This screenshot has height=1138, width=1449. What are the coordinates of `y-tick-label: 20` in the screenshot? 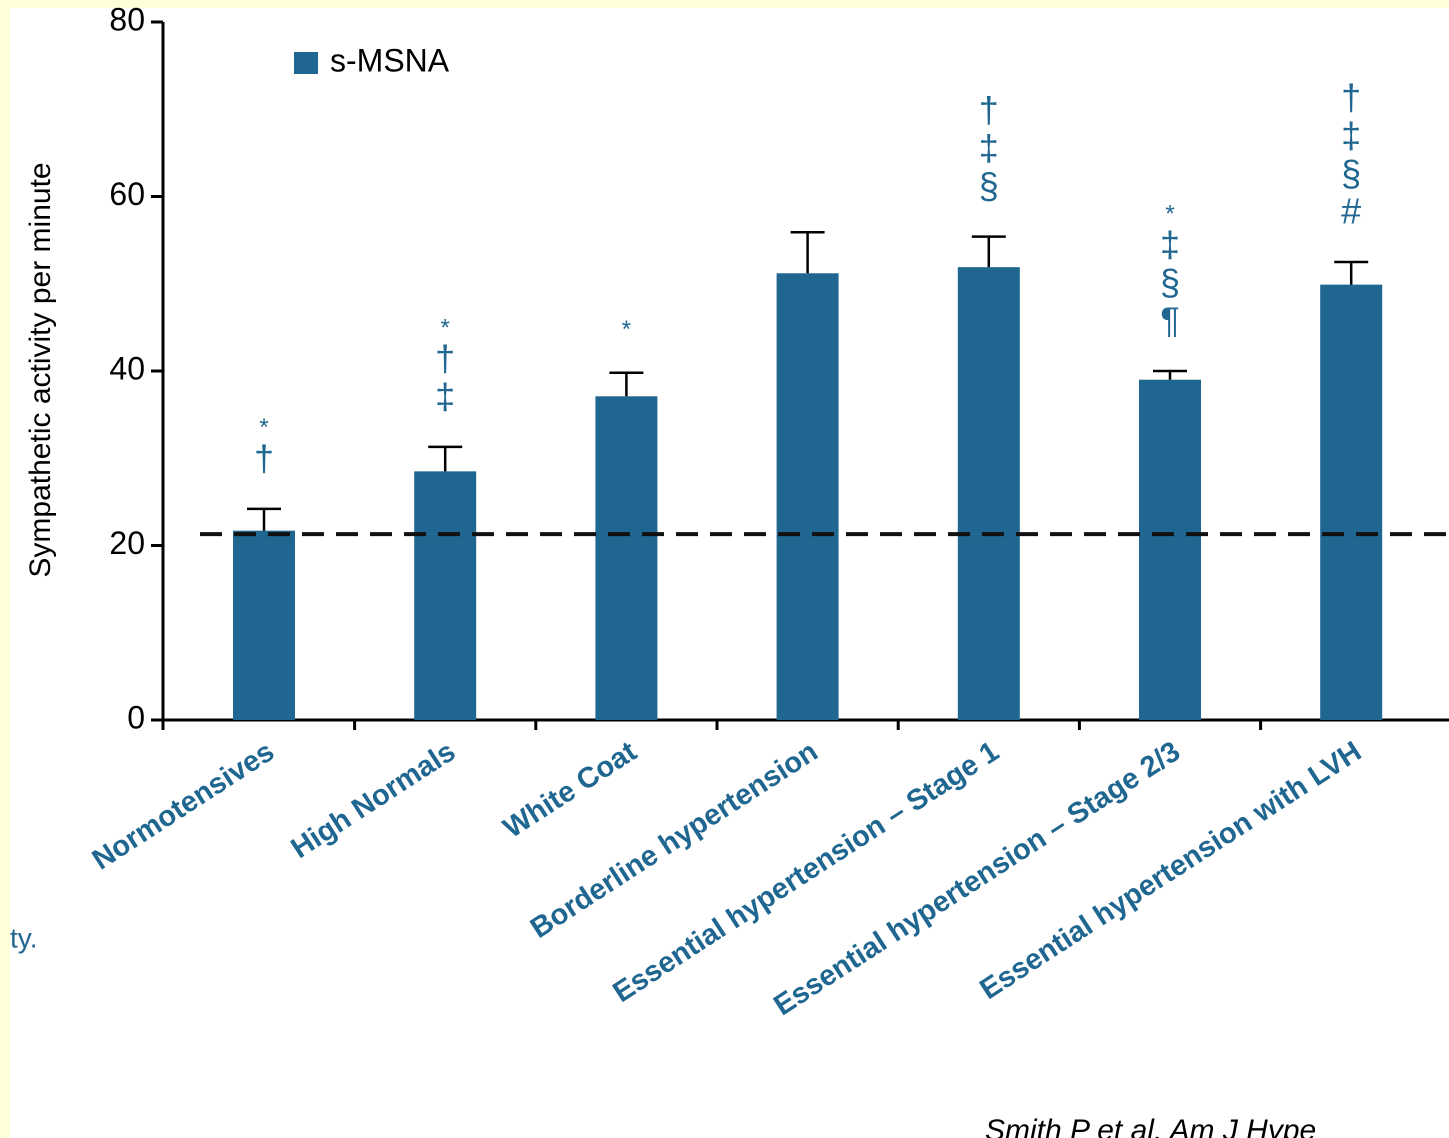 It's located at (127, 543).